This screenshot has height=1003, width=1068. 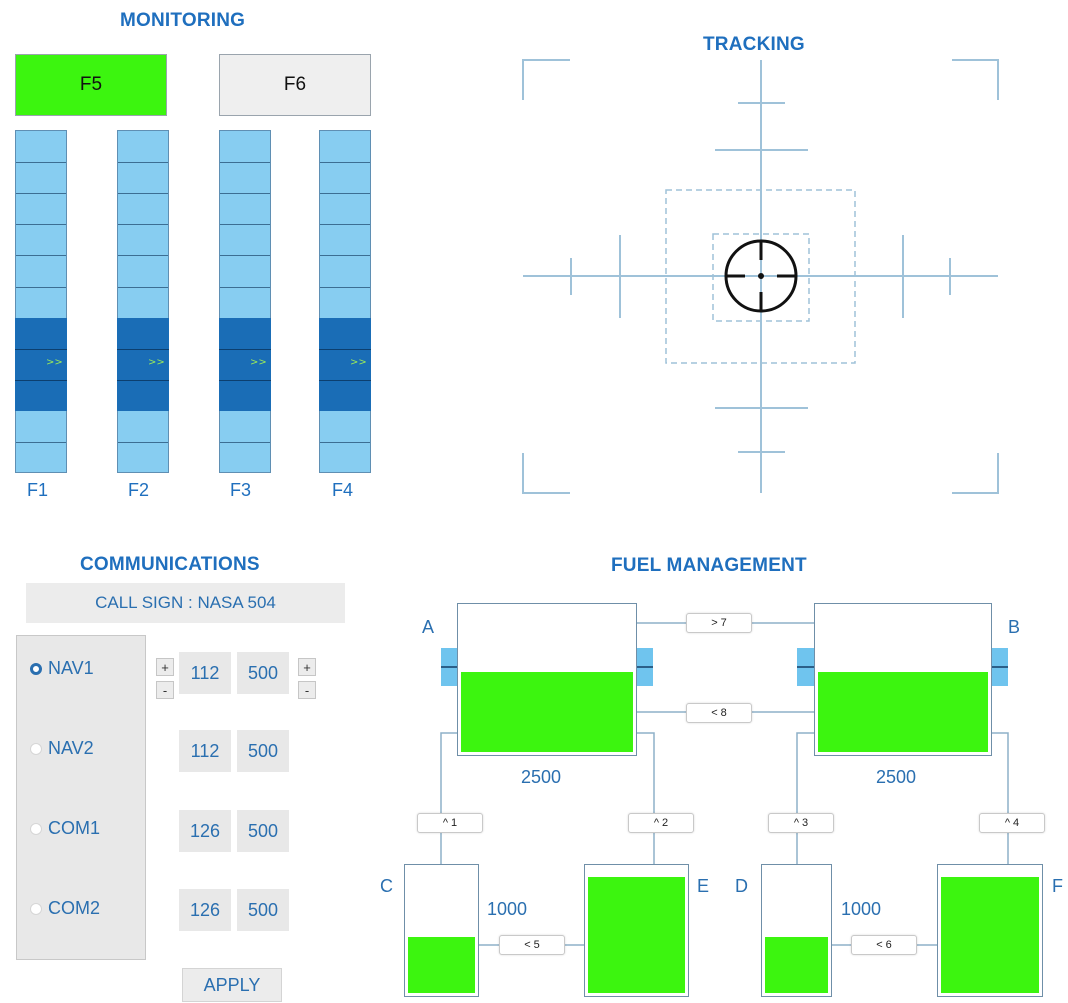 I want to click on gauge-f2: >>, so click(x=143, y=301).